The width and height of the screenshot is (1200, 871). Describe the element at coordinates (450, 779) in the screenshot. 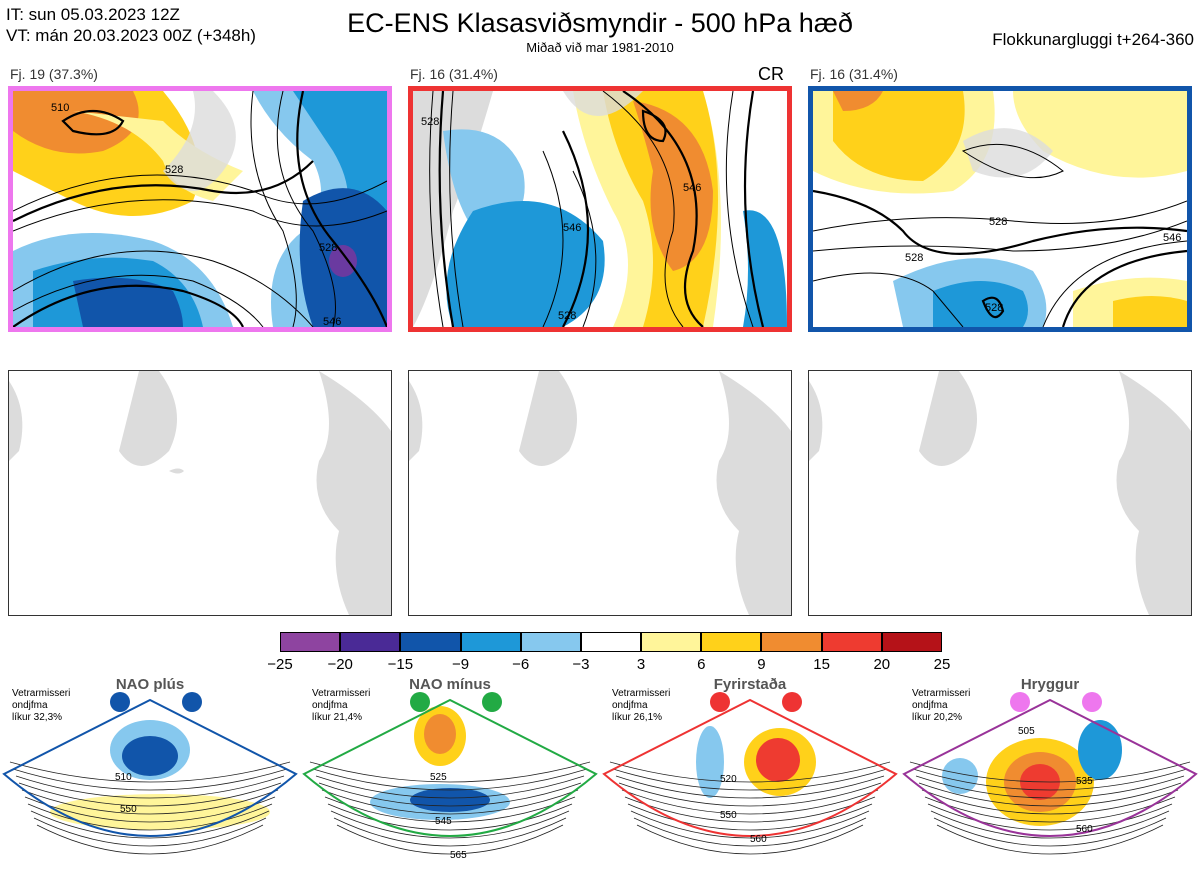

I see `regime-map: 525 545 565` at that location.